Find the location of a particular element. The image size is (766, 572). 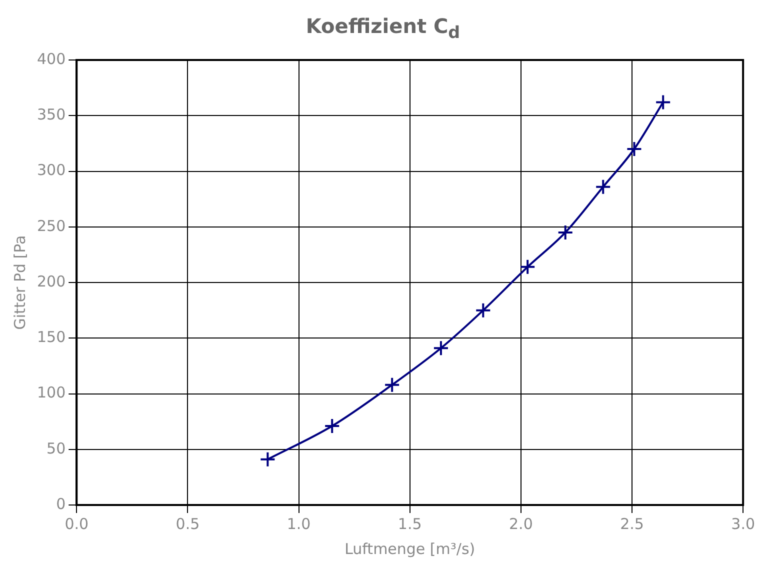

y-tick-label: 200 is located at coordinates (51, 281).